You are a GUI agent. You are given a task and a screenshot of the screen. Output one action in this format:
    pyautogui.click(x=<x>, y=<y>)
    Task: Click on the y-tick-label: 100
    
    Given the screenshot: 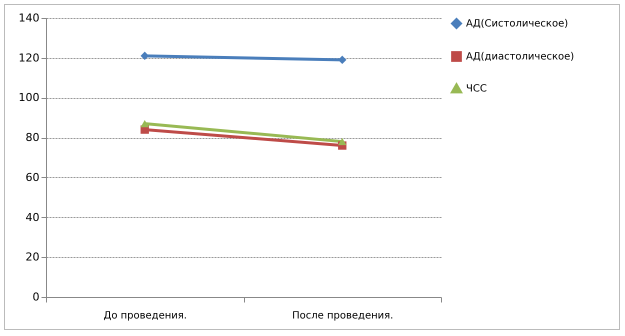 What is the action you would take?
    pyautogui.click(x=29, y=97)
    